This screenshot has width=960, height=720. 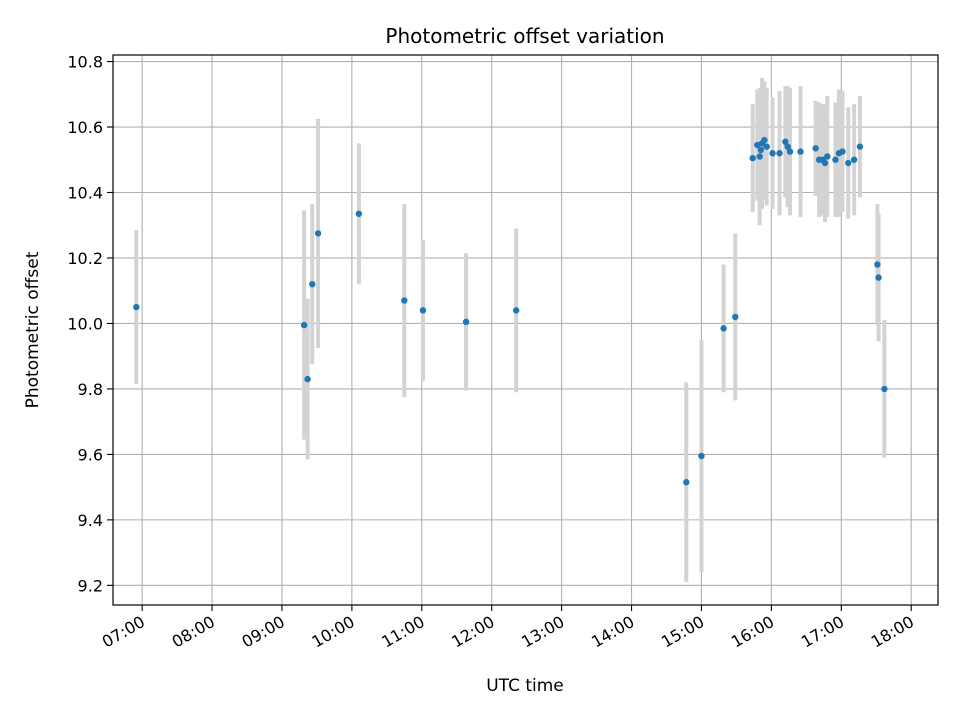 I want to click on y-tick-label: 9.8, so click(x=90, y=389).